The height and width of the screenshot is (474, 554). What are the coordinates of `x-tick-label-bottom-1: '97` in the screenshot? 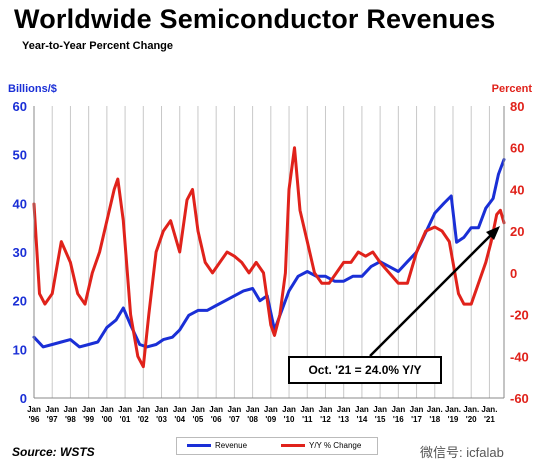 It's located at (52, 419).